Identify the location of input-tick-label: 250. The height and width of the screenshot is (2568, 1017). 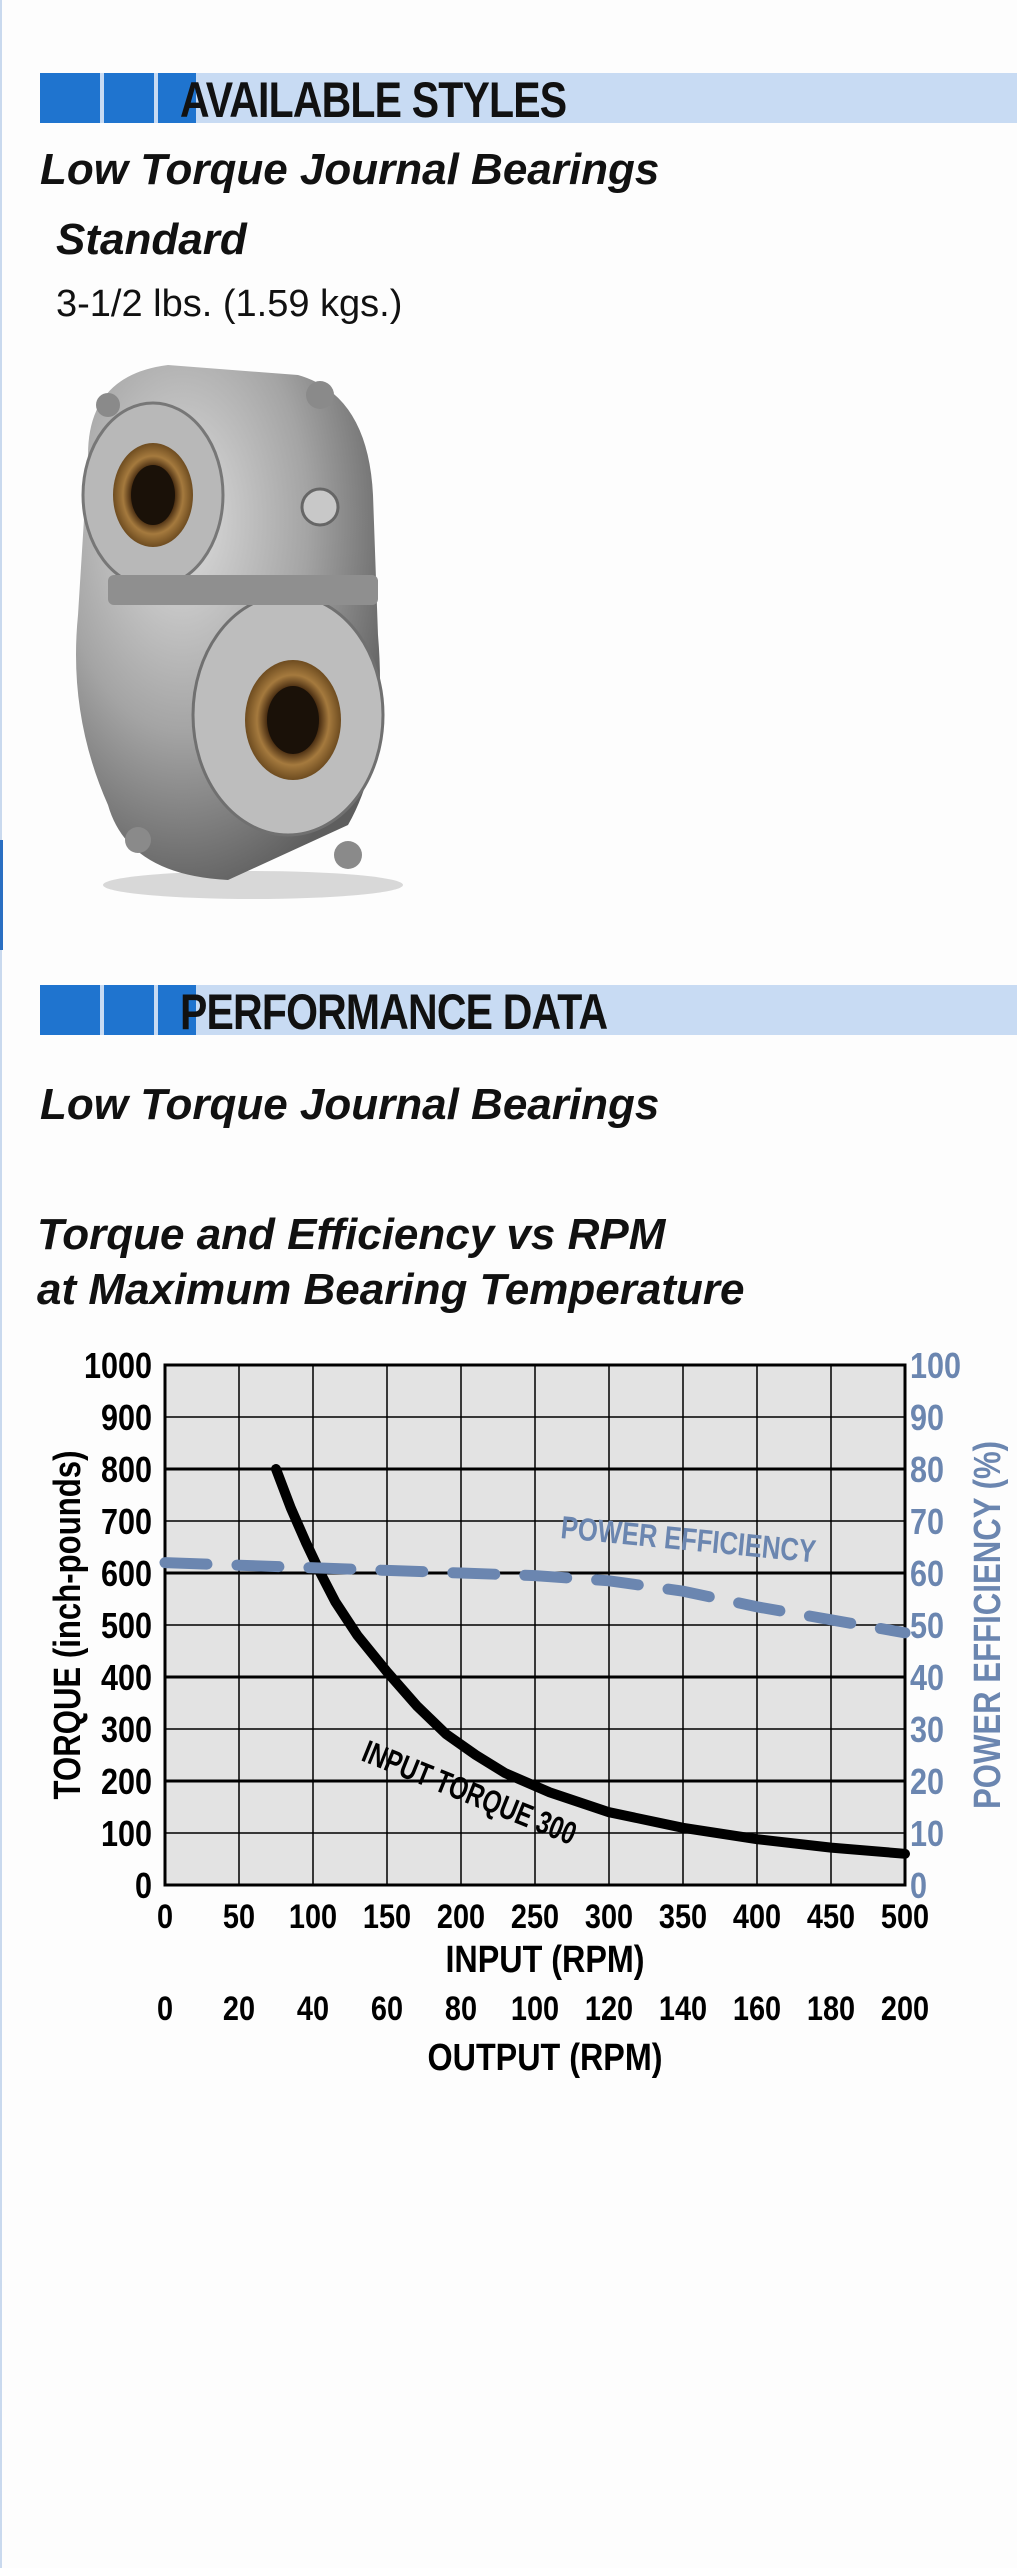
(535, 1916).